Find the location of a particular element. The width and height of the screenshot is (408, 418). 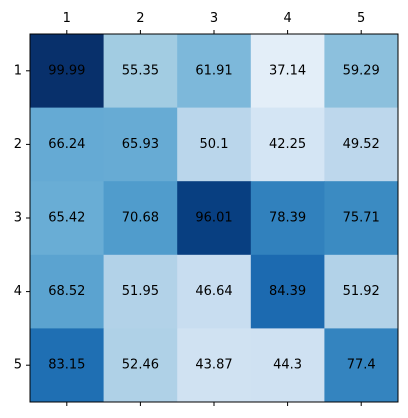

y-tick-label: 4 is located at coordinates (18, 291).